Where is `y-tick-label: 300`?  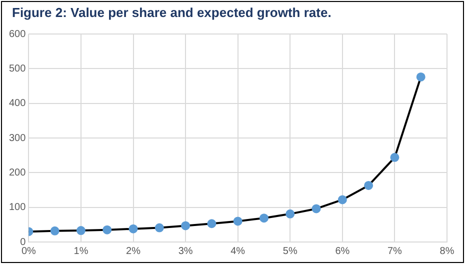
y-tick-label: 300 is located at coordinates (17, 138).